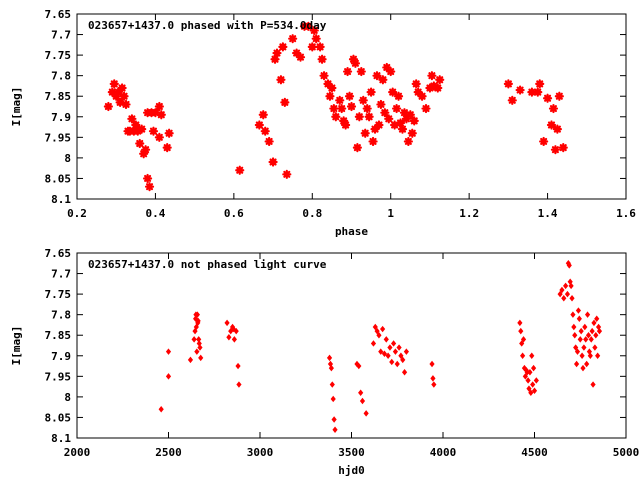 Image resolution: width=640 pixels, height=484 pixels. What do you see at coordinates (207, 264) in the screenshot?
I see `chart-title: 023657+1437.0 not phased light curve` at bounding box center [207, 264].